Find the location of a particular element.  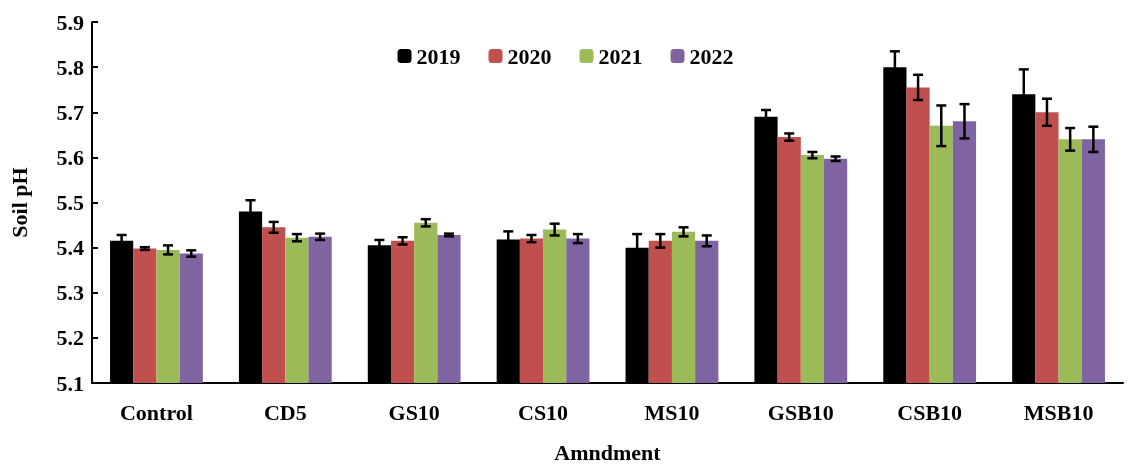

x-tick-label: MSB10 is located at coordinates (1058, 412).